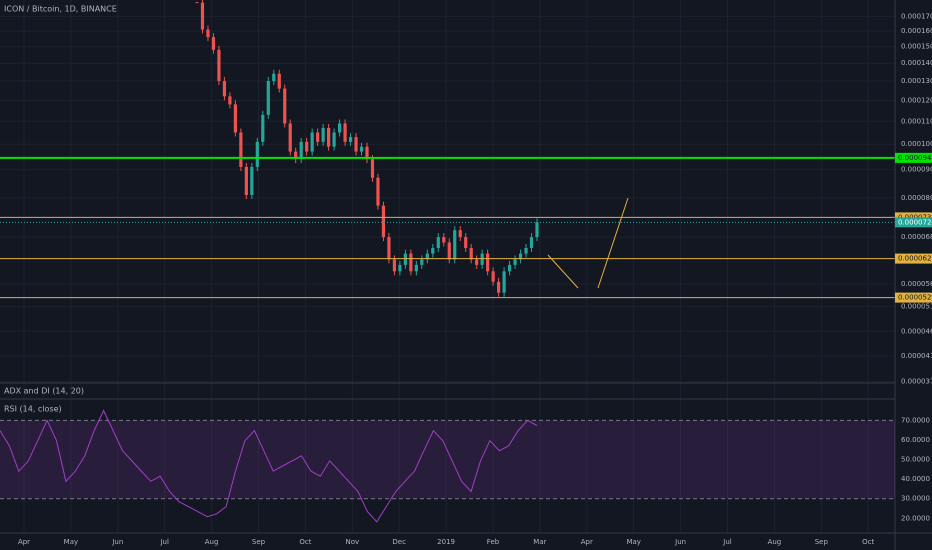 This screenshot has width=932, height=550. I want to click on y-tick-label: 0.0001100, so click(916, 121).